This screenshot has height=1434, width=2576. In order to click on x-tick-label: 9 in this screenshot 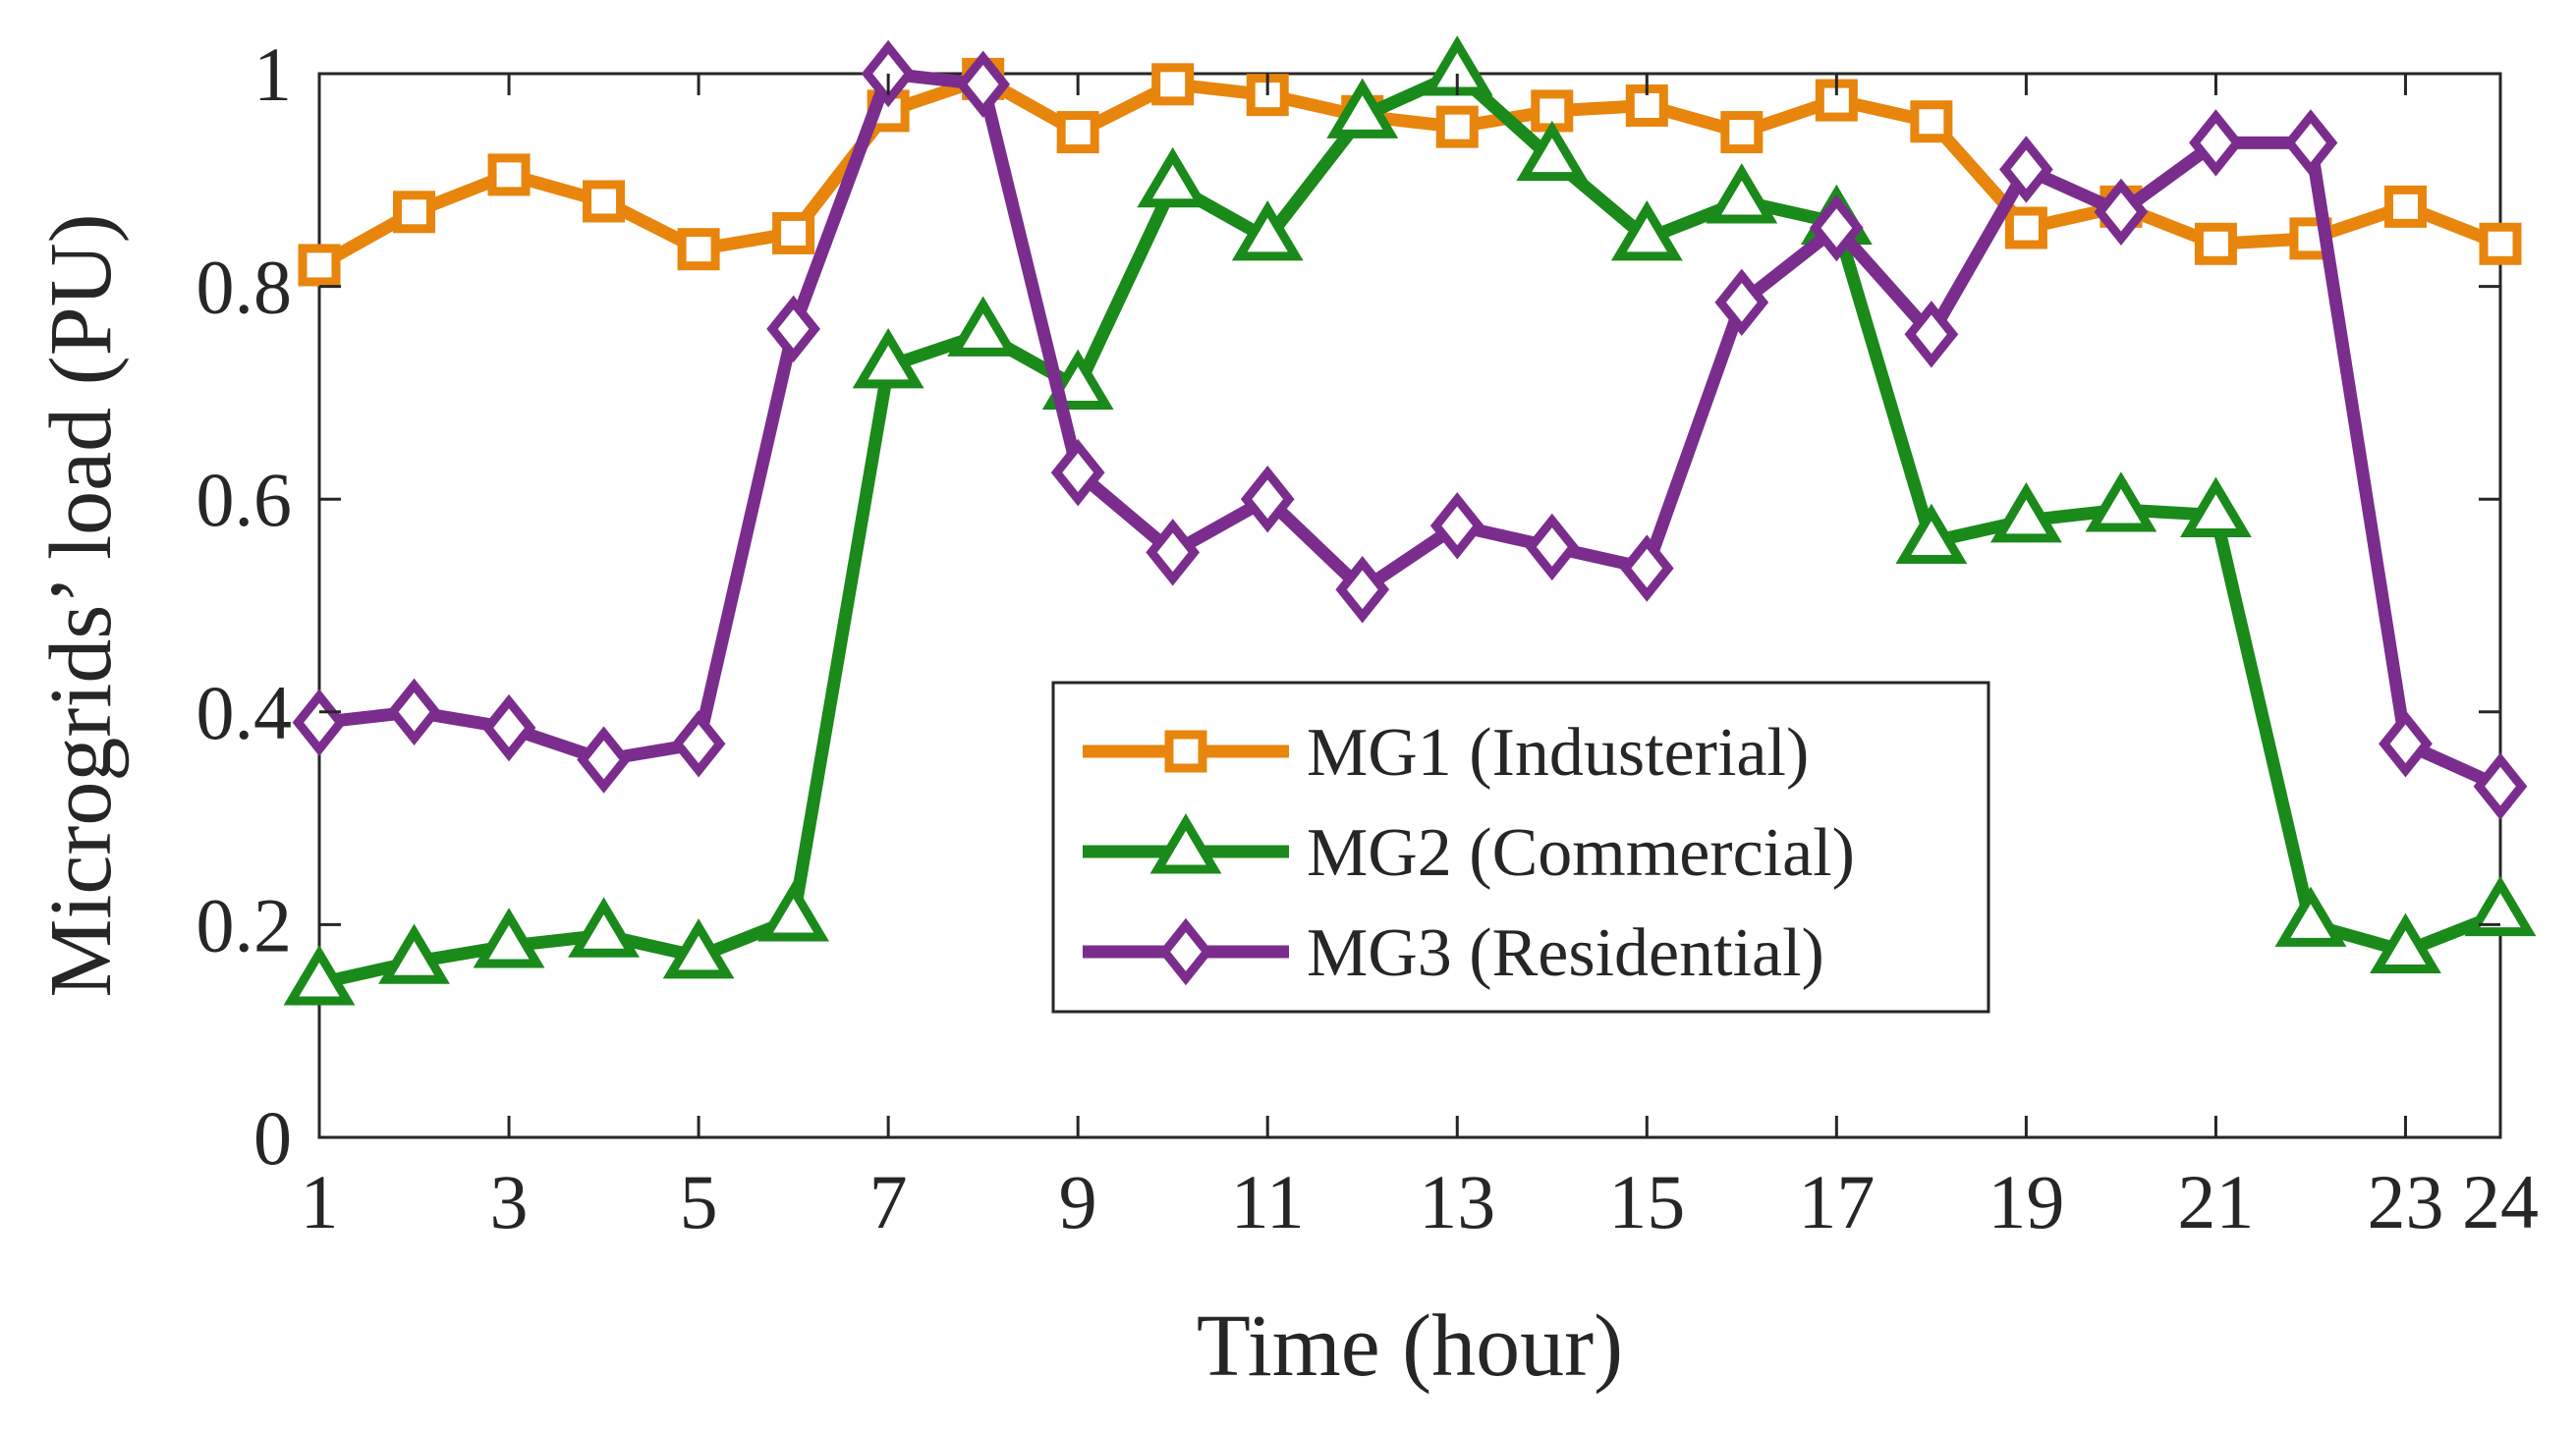, I will do `click(1078, 1202)`.